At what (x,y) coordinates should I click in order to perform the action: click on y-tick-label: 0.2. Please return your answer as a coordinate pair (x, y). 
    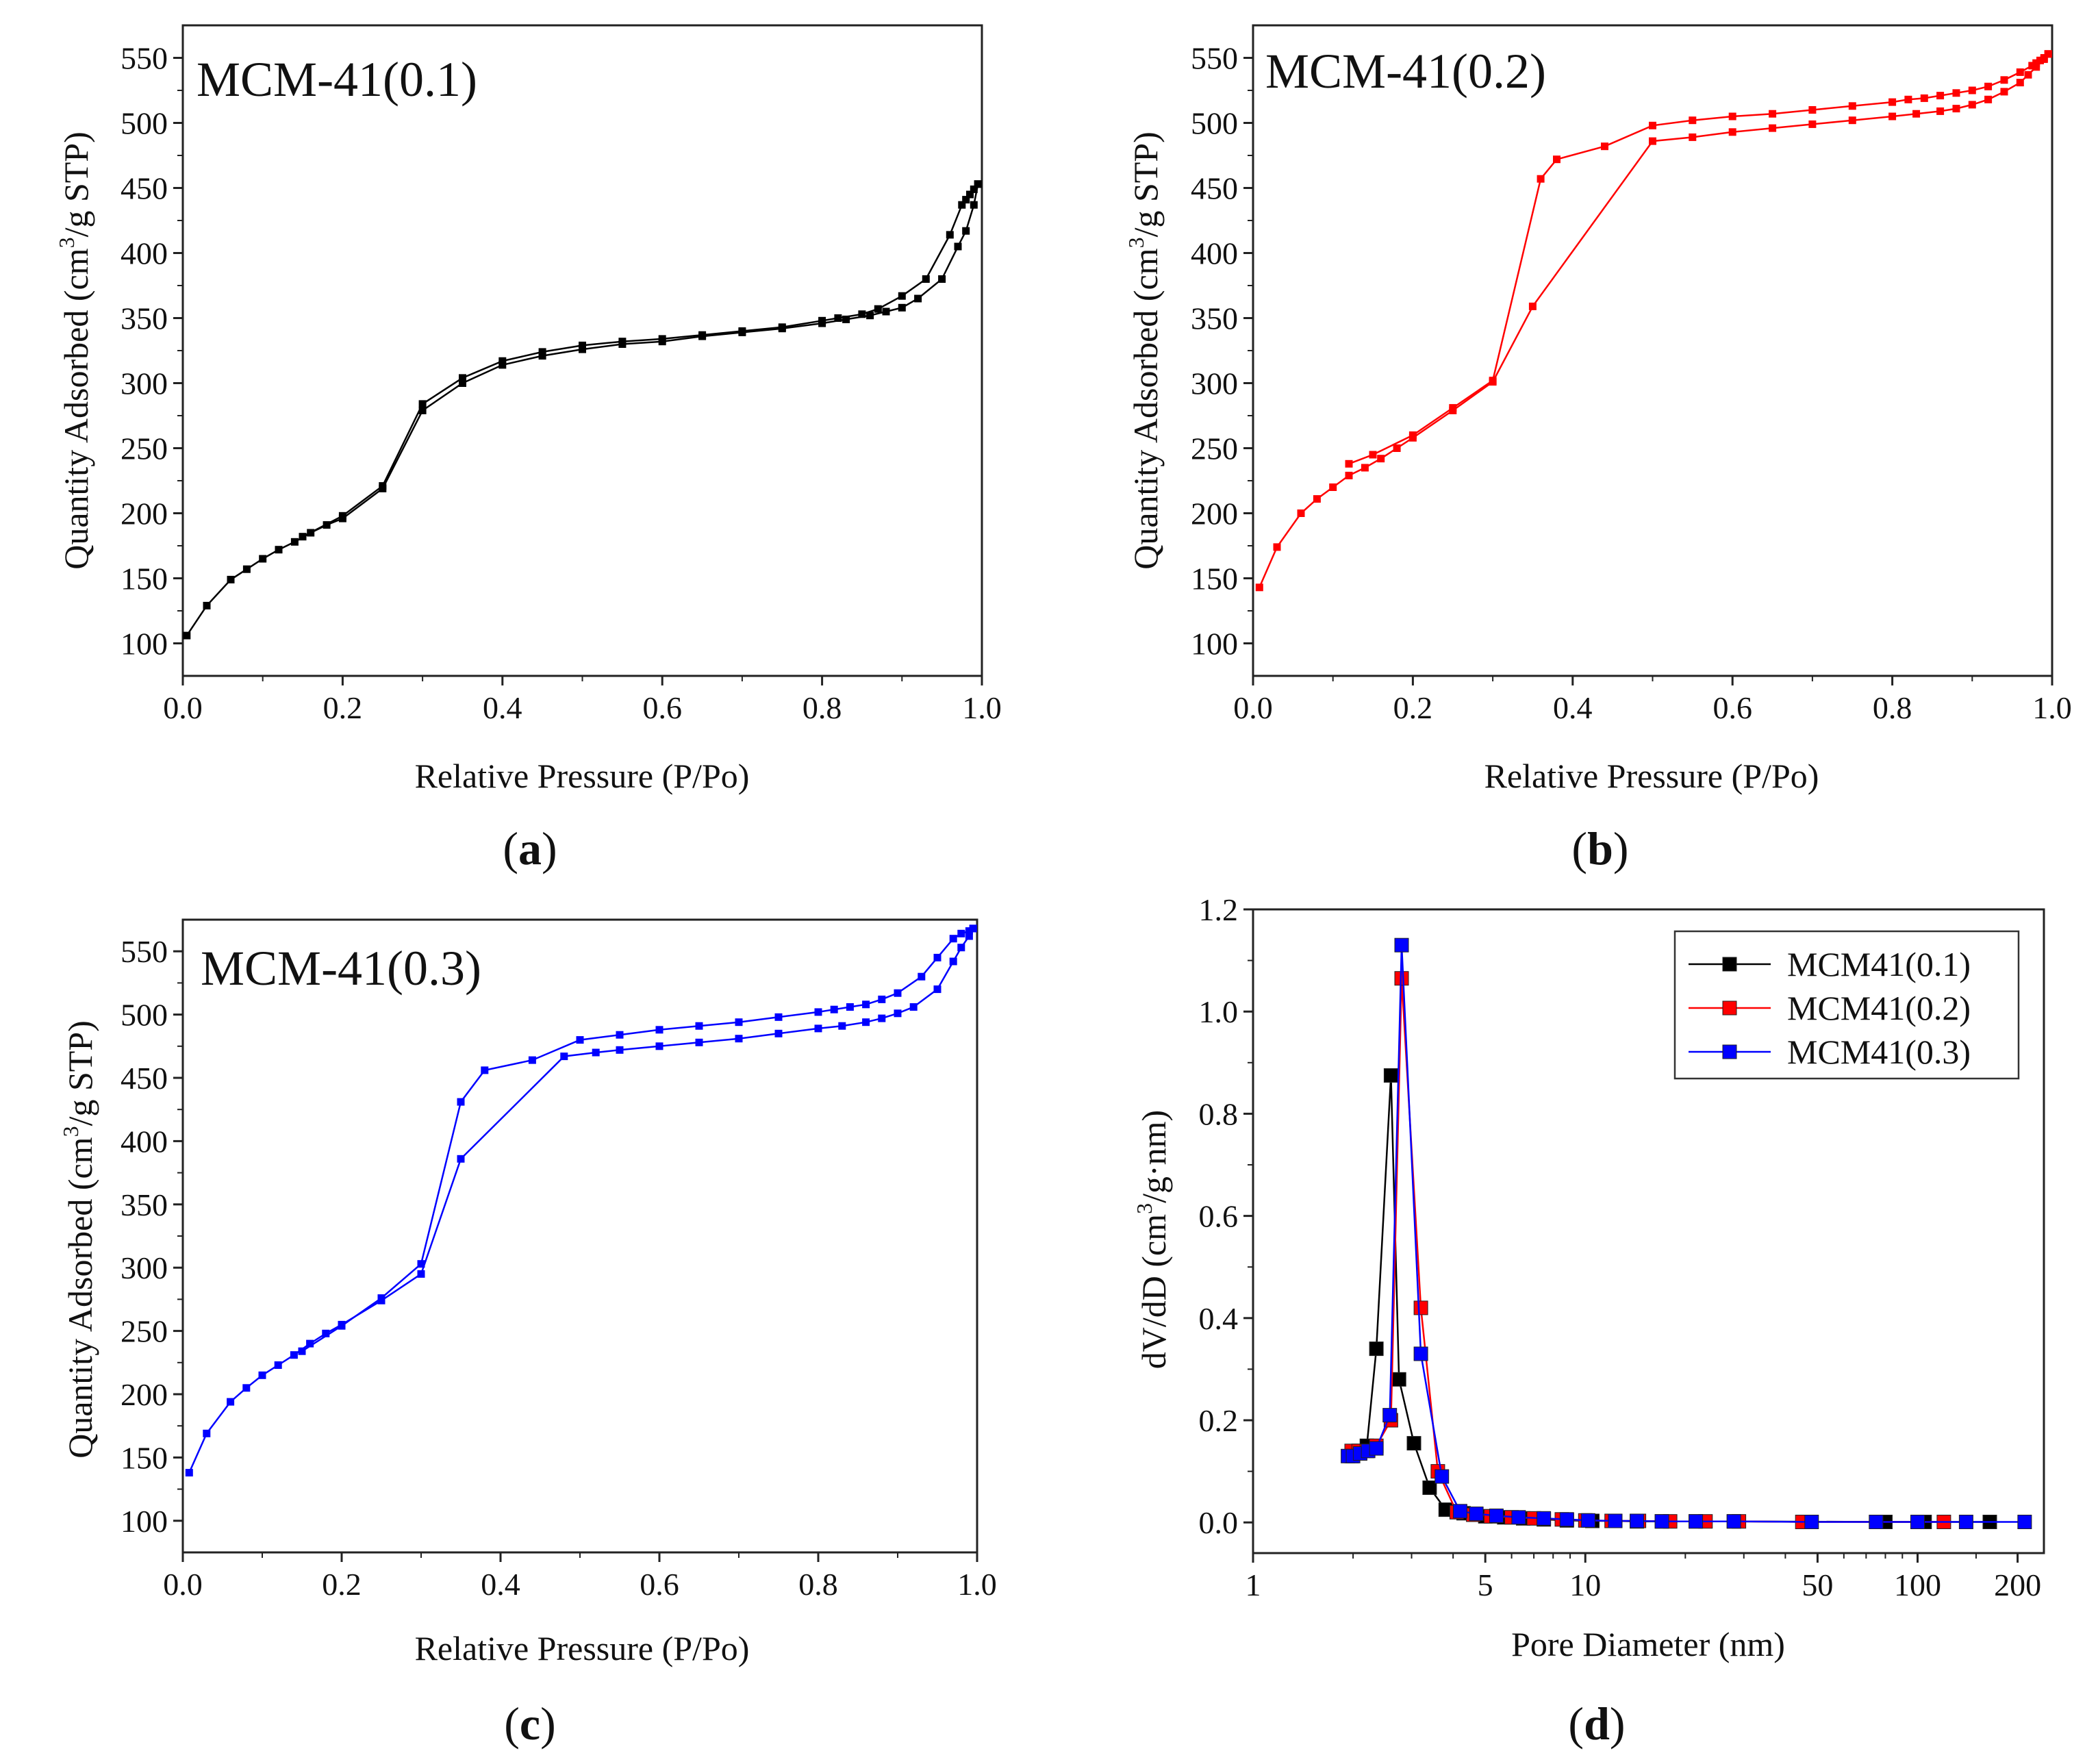
    Looking at the image, I should click on (1219, 1420).